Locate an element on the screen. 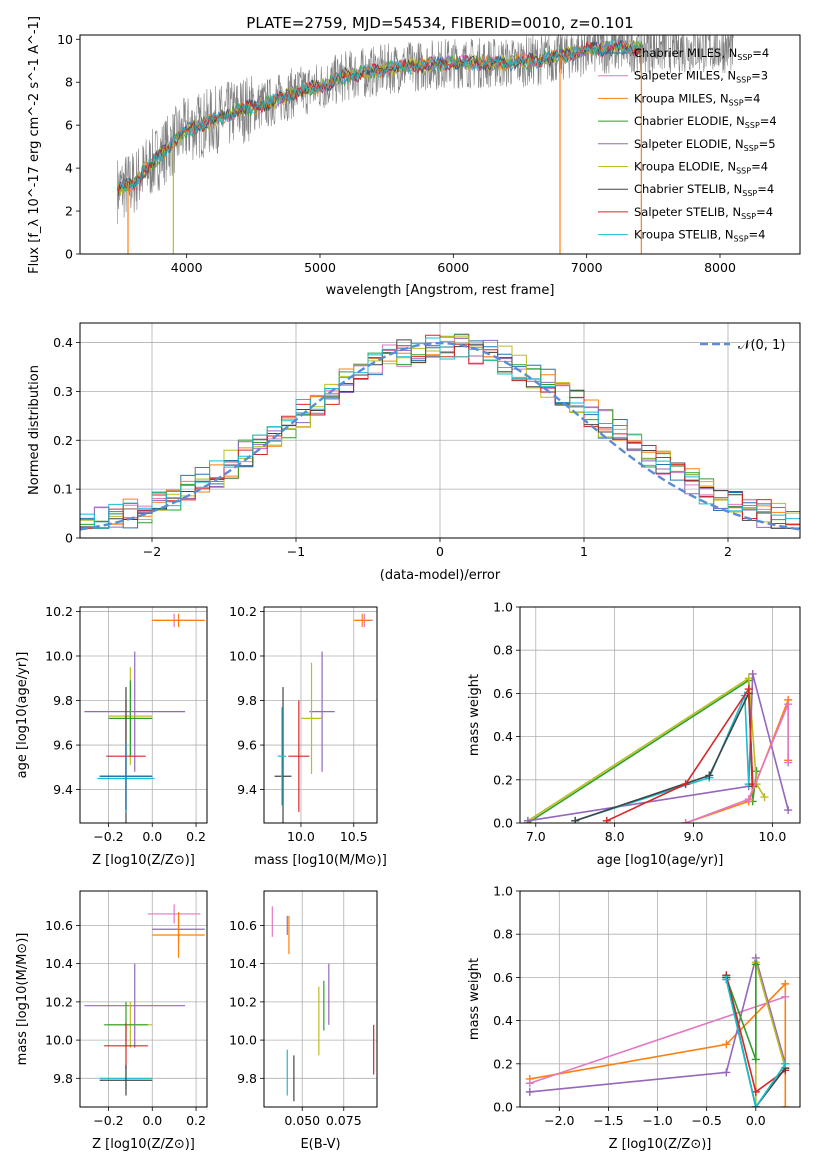 The width and height of the screenshot is (819, 1170). legend-text: Chabrier ELODIE, N is located at coordinates (689, 121).